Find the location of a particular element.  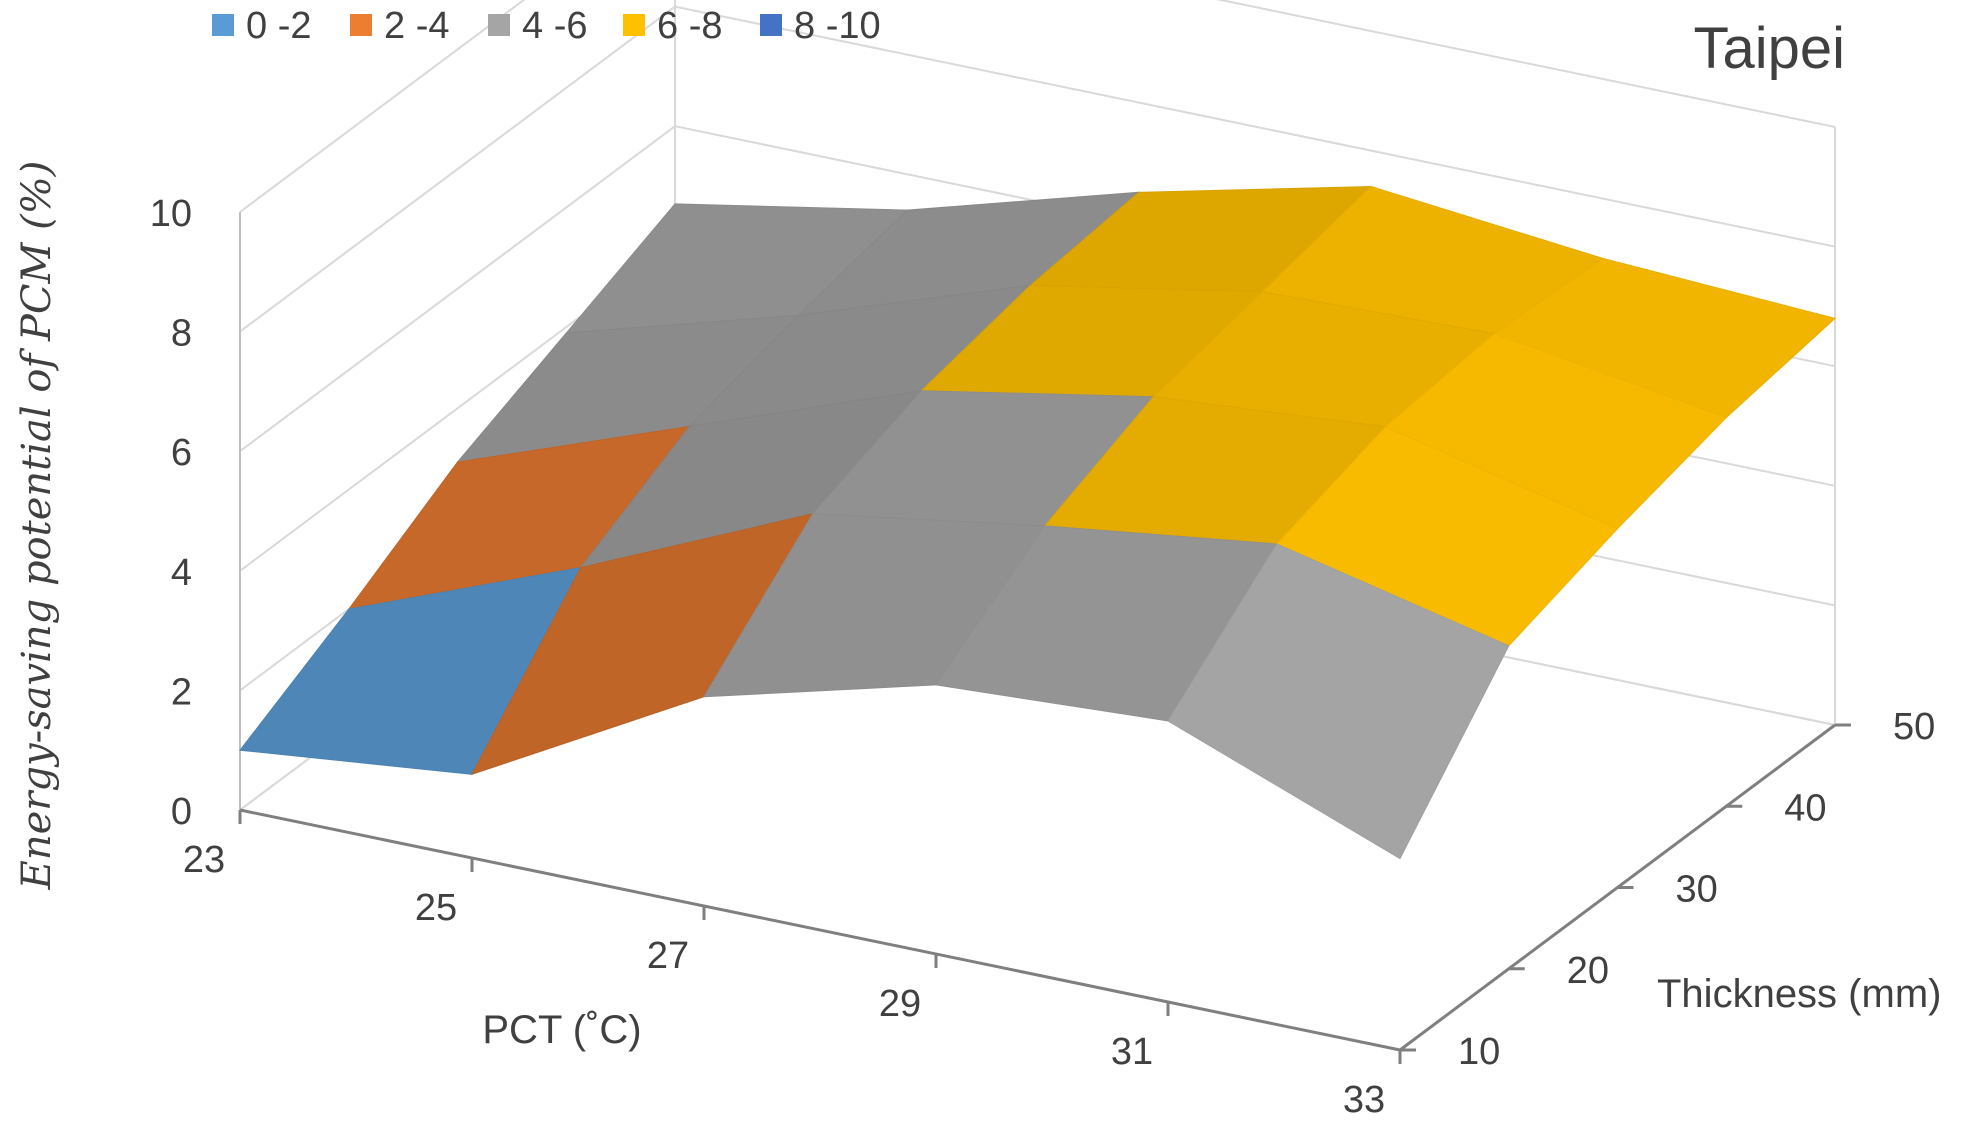

legend-label: 0 -2 is located at coordinates (278, 26).